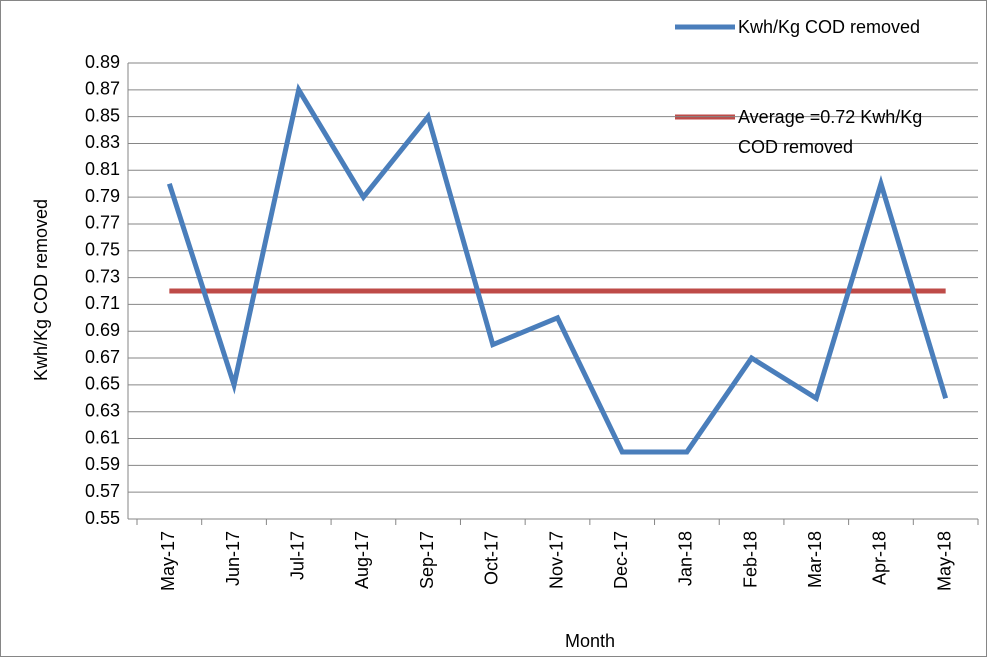  Describe the element at coordinates (102, 410) in the screenshot. I see `y-tick-label: 0.63` at that location.